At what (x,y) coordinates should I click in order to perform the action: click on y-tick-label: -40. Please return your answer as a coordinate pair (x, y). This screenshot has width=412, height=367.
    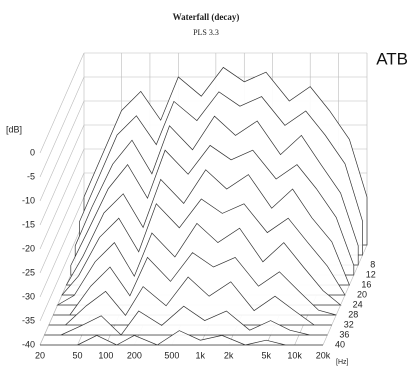
    Looking at the image, I should click on (28, 344).